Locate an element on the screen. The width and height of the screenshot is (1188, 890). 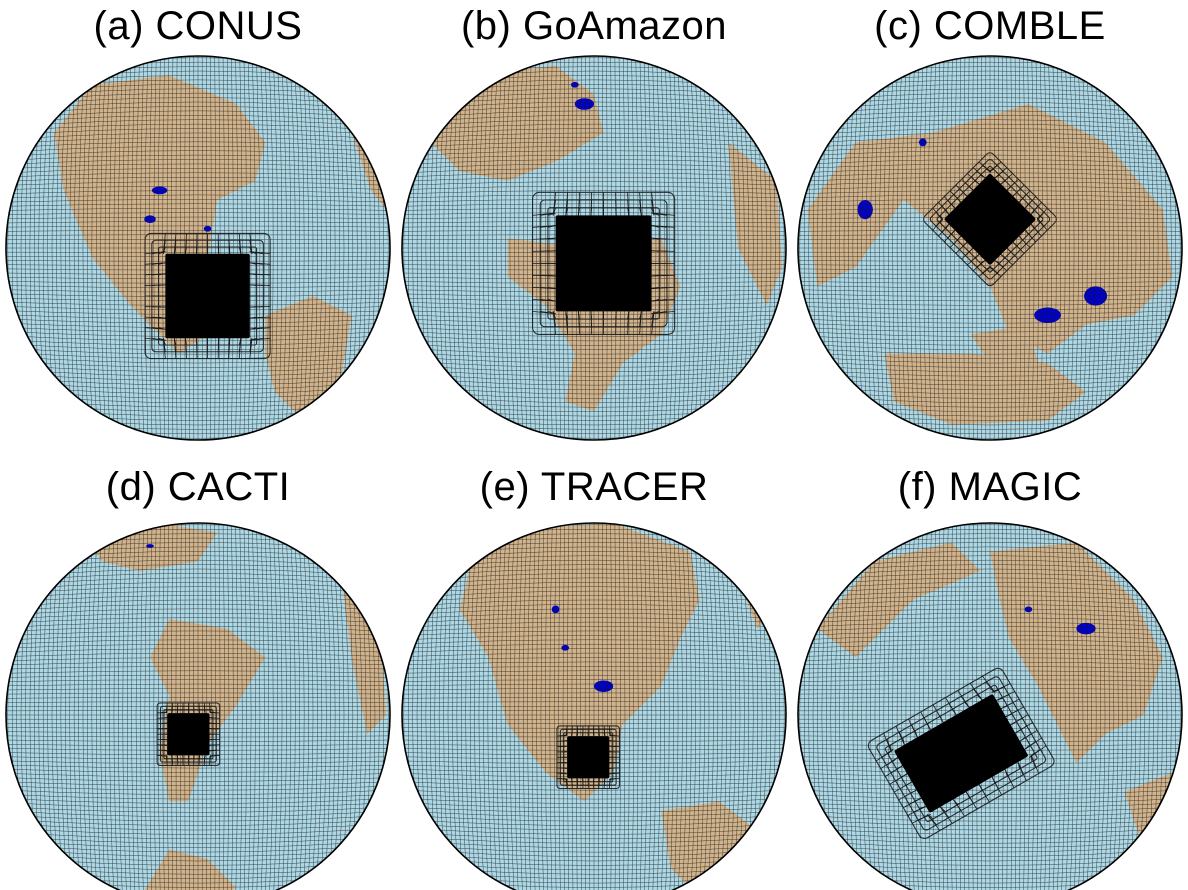
panel-title: (a) CONUS is located at coordinates (198, 26).